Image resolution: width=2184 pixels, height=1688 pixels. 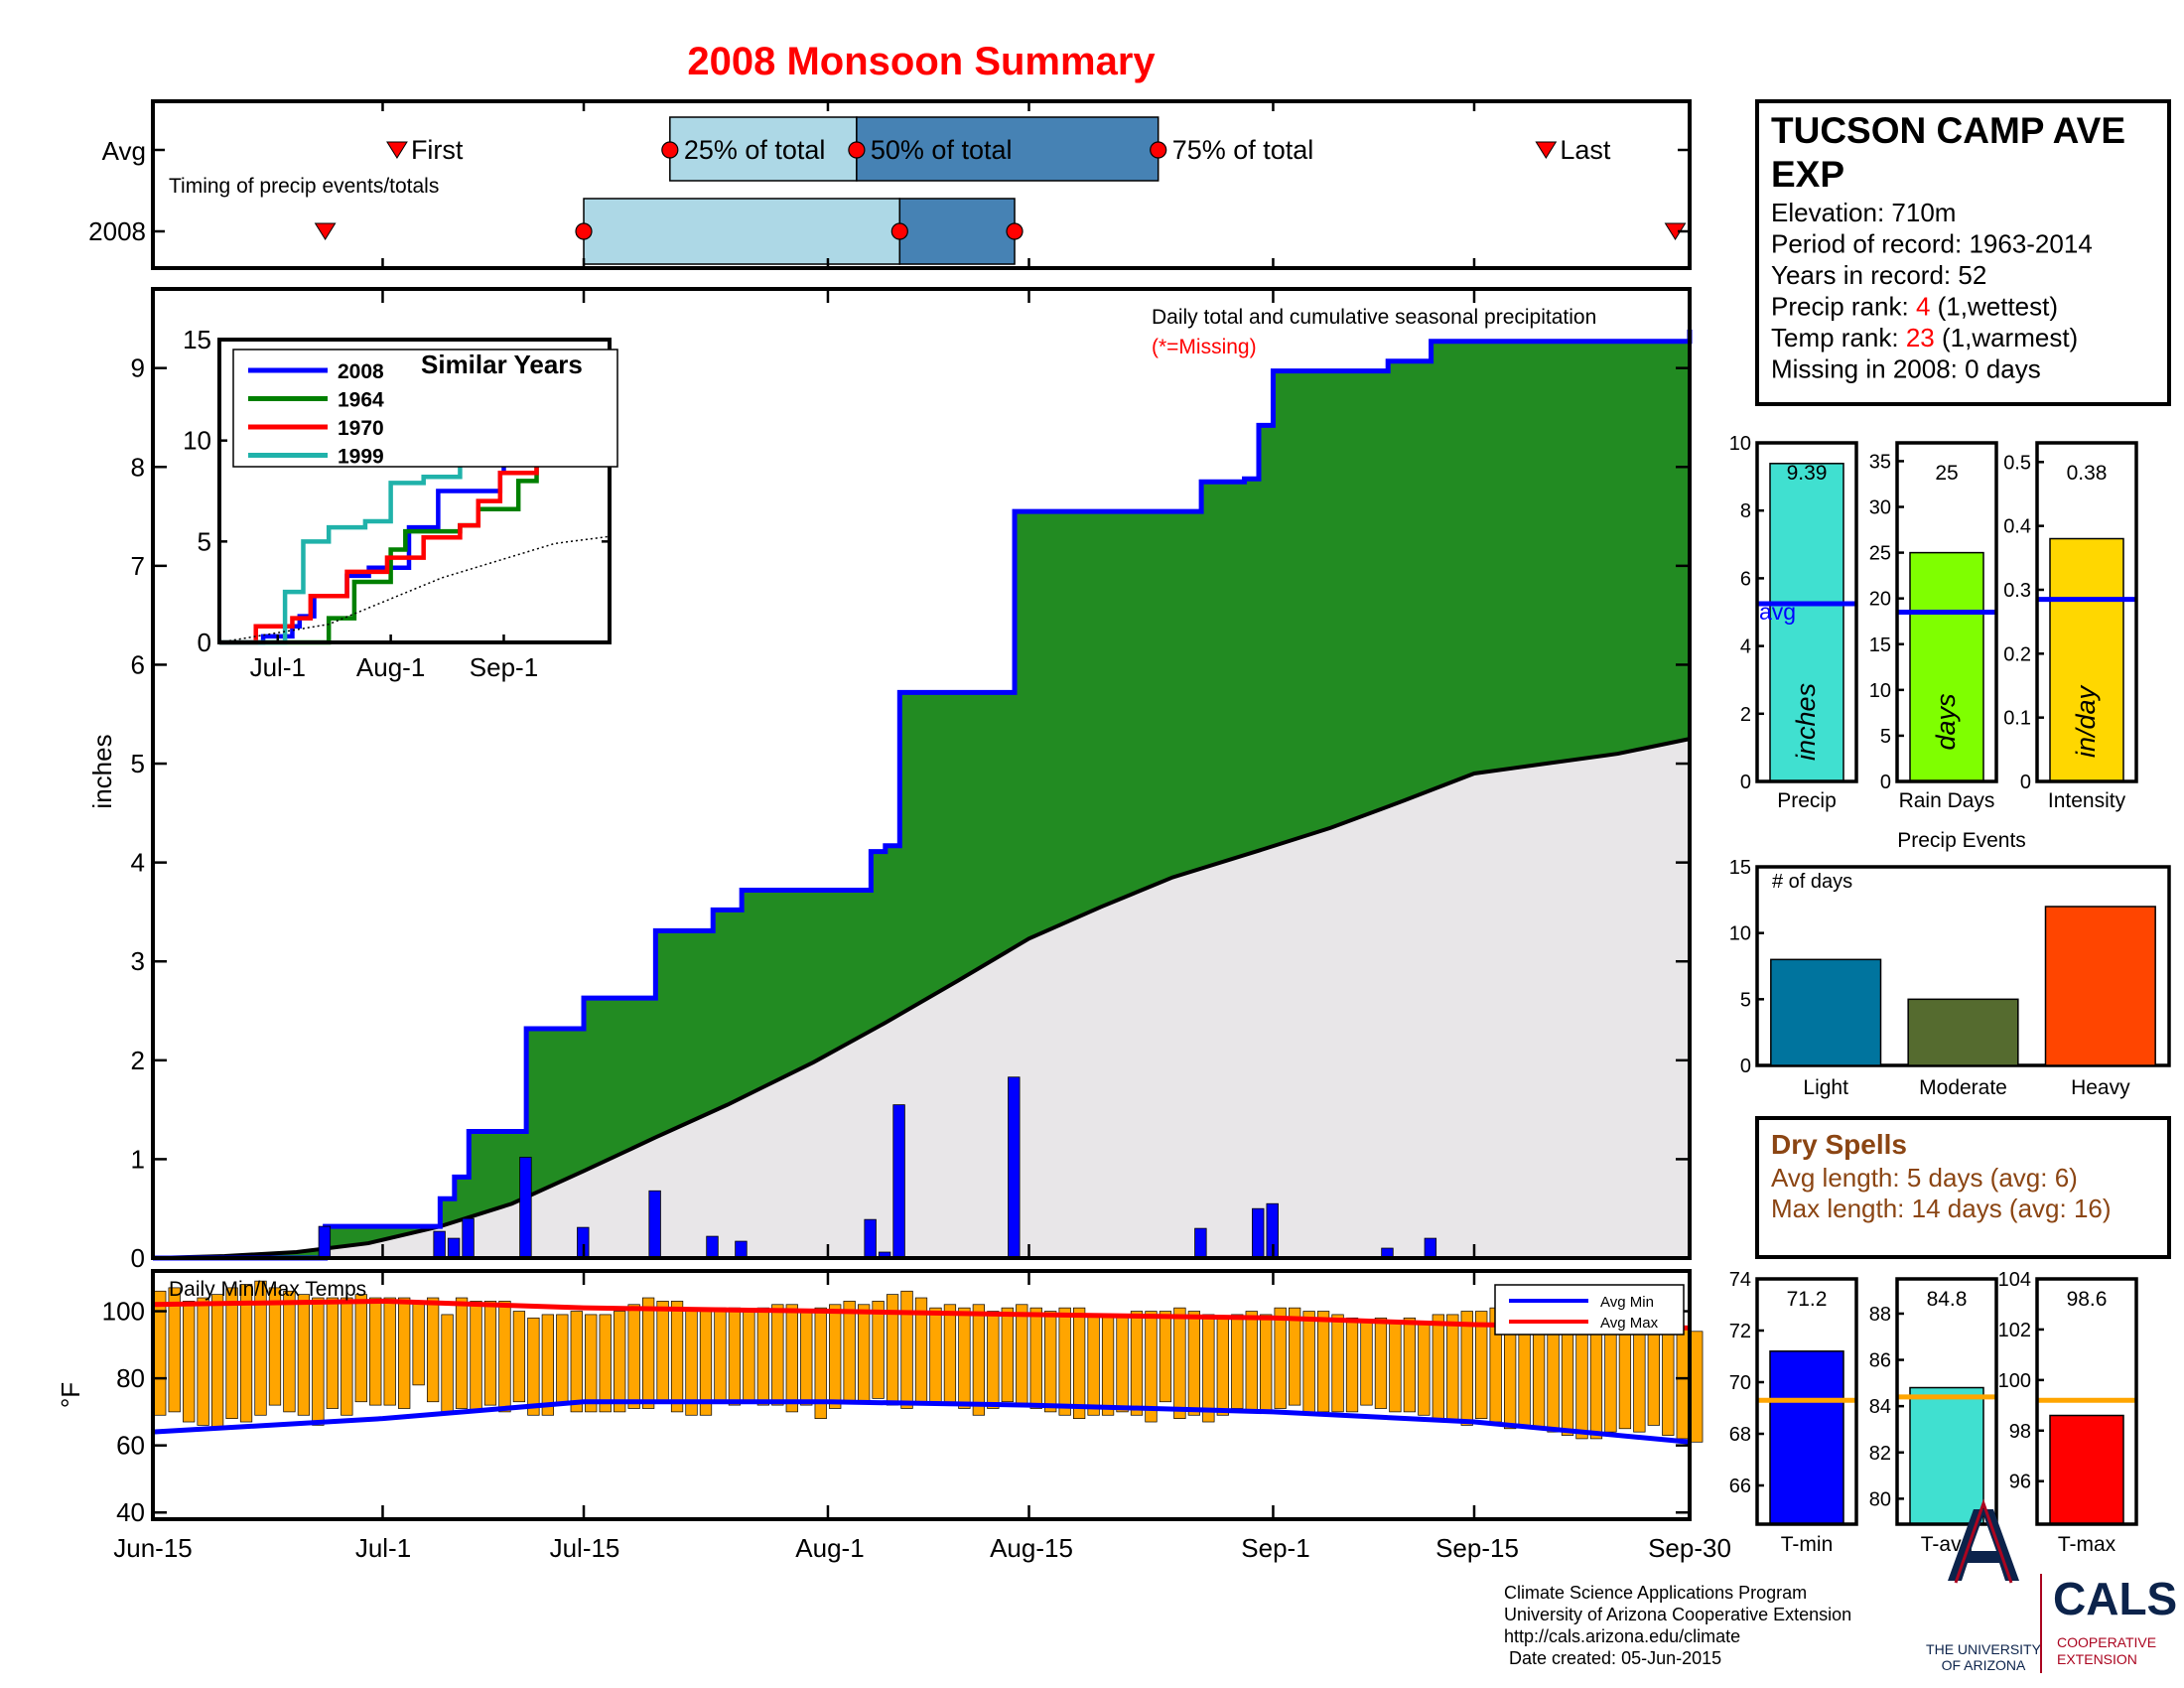 I want to click on temp-caption: Daily Min/Max Temps, so click(x=267, y=1289).